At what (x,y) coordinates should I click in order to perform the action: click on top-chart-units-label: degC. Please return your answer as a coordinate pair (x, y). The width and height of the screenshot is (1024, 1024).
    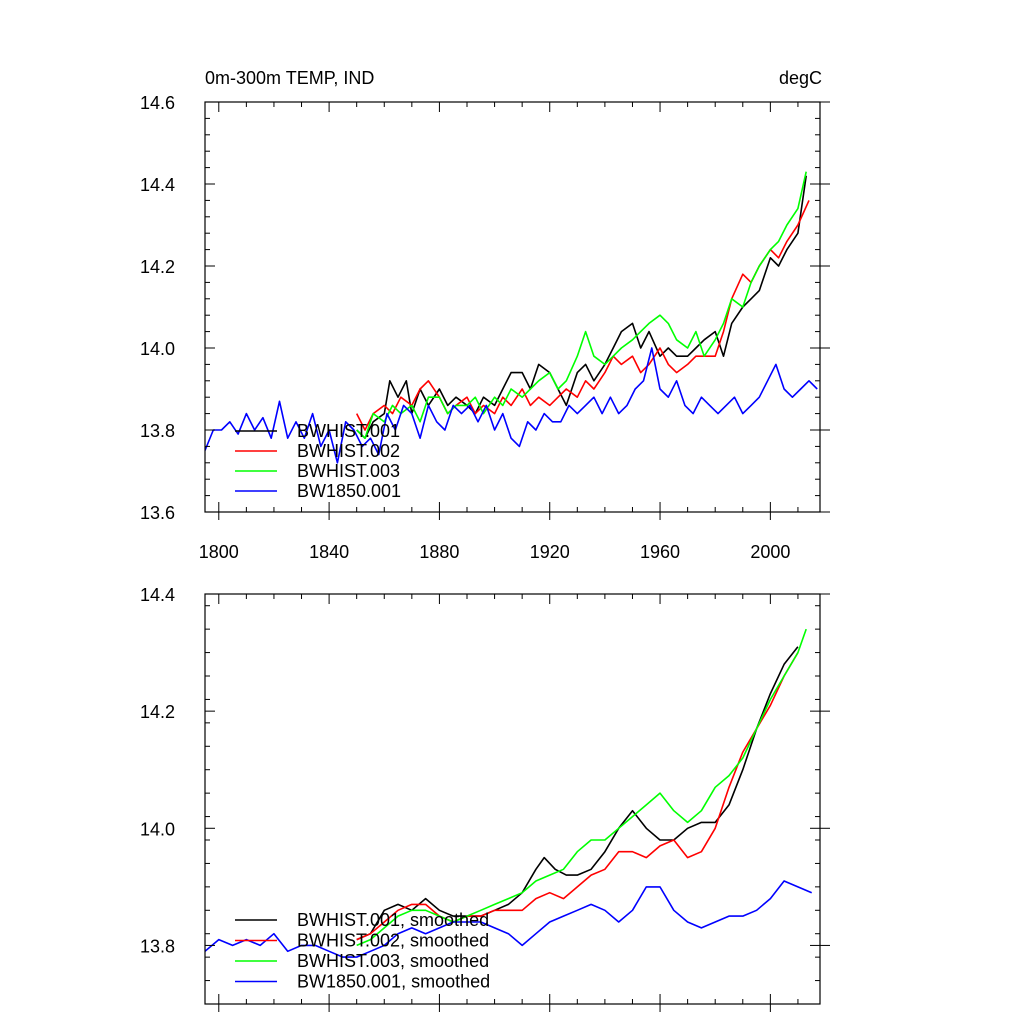
    Looking at the image, I should click on (800, 78).